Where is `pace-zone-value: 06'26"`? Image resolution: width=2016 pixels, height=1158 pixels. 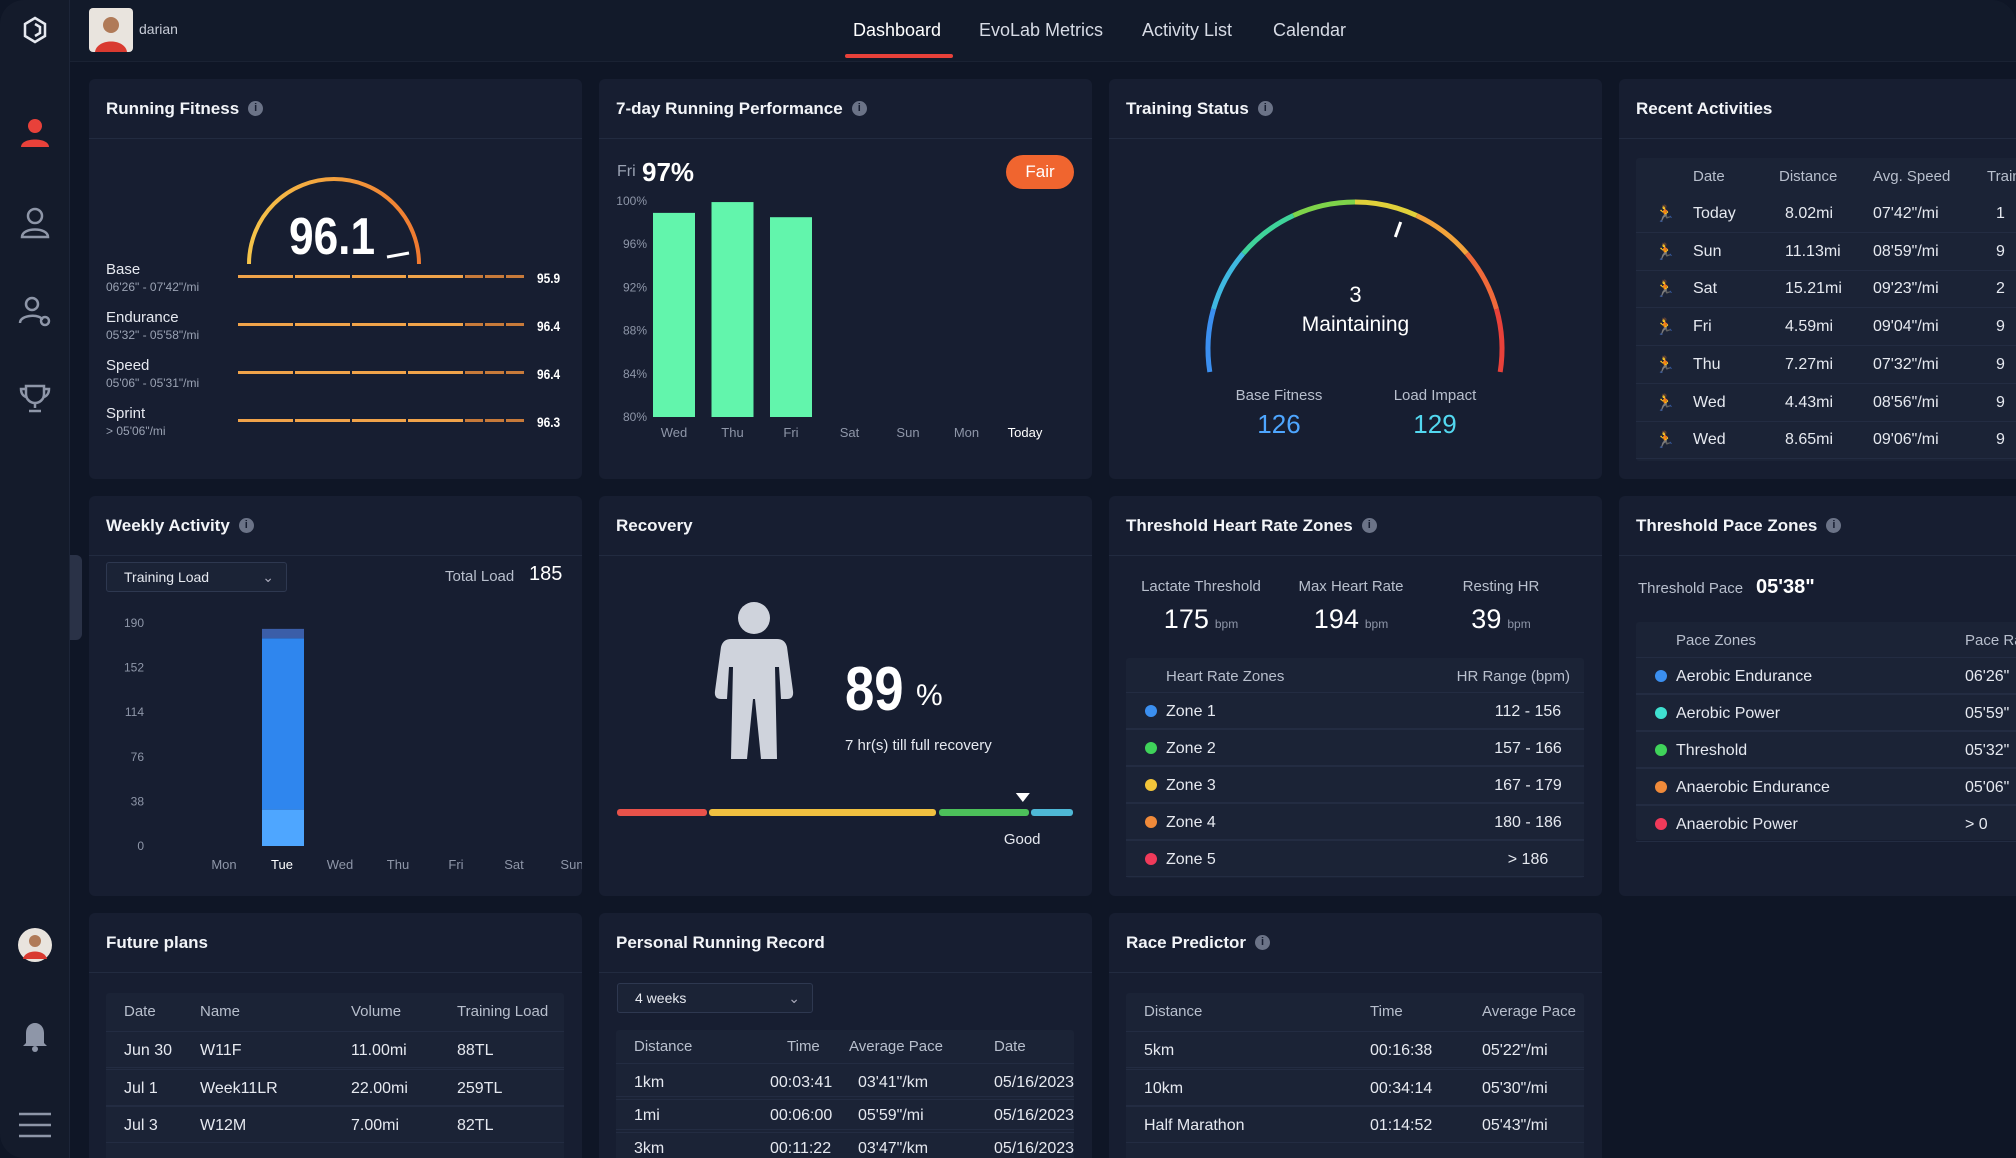 pace-zone-value: 06'26" is located at coordinates (1987, 676).